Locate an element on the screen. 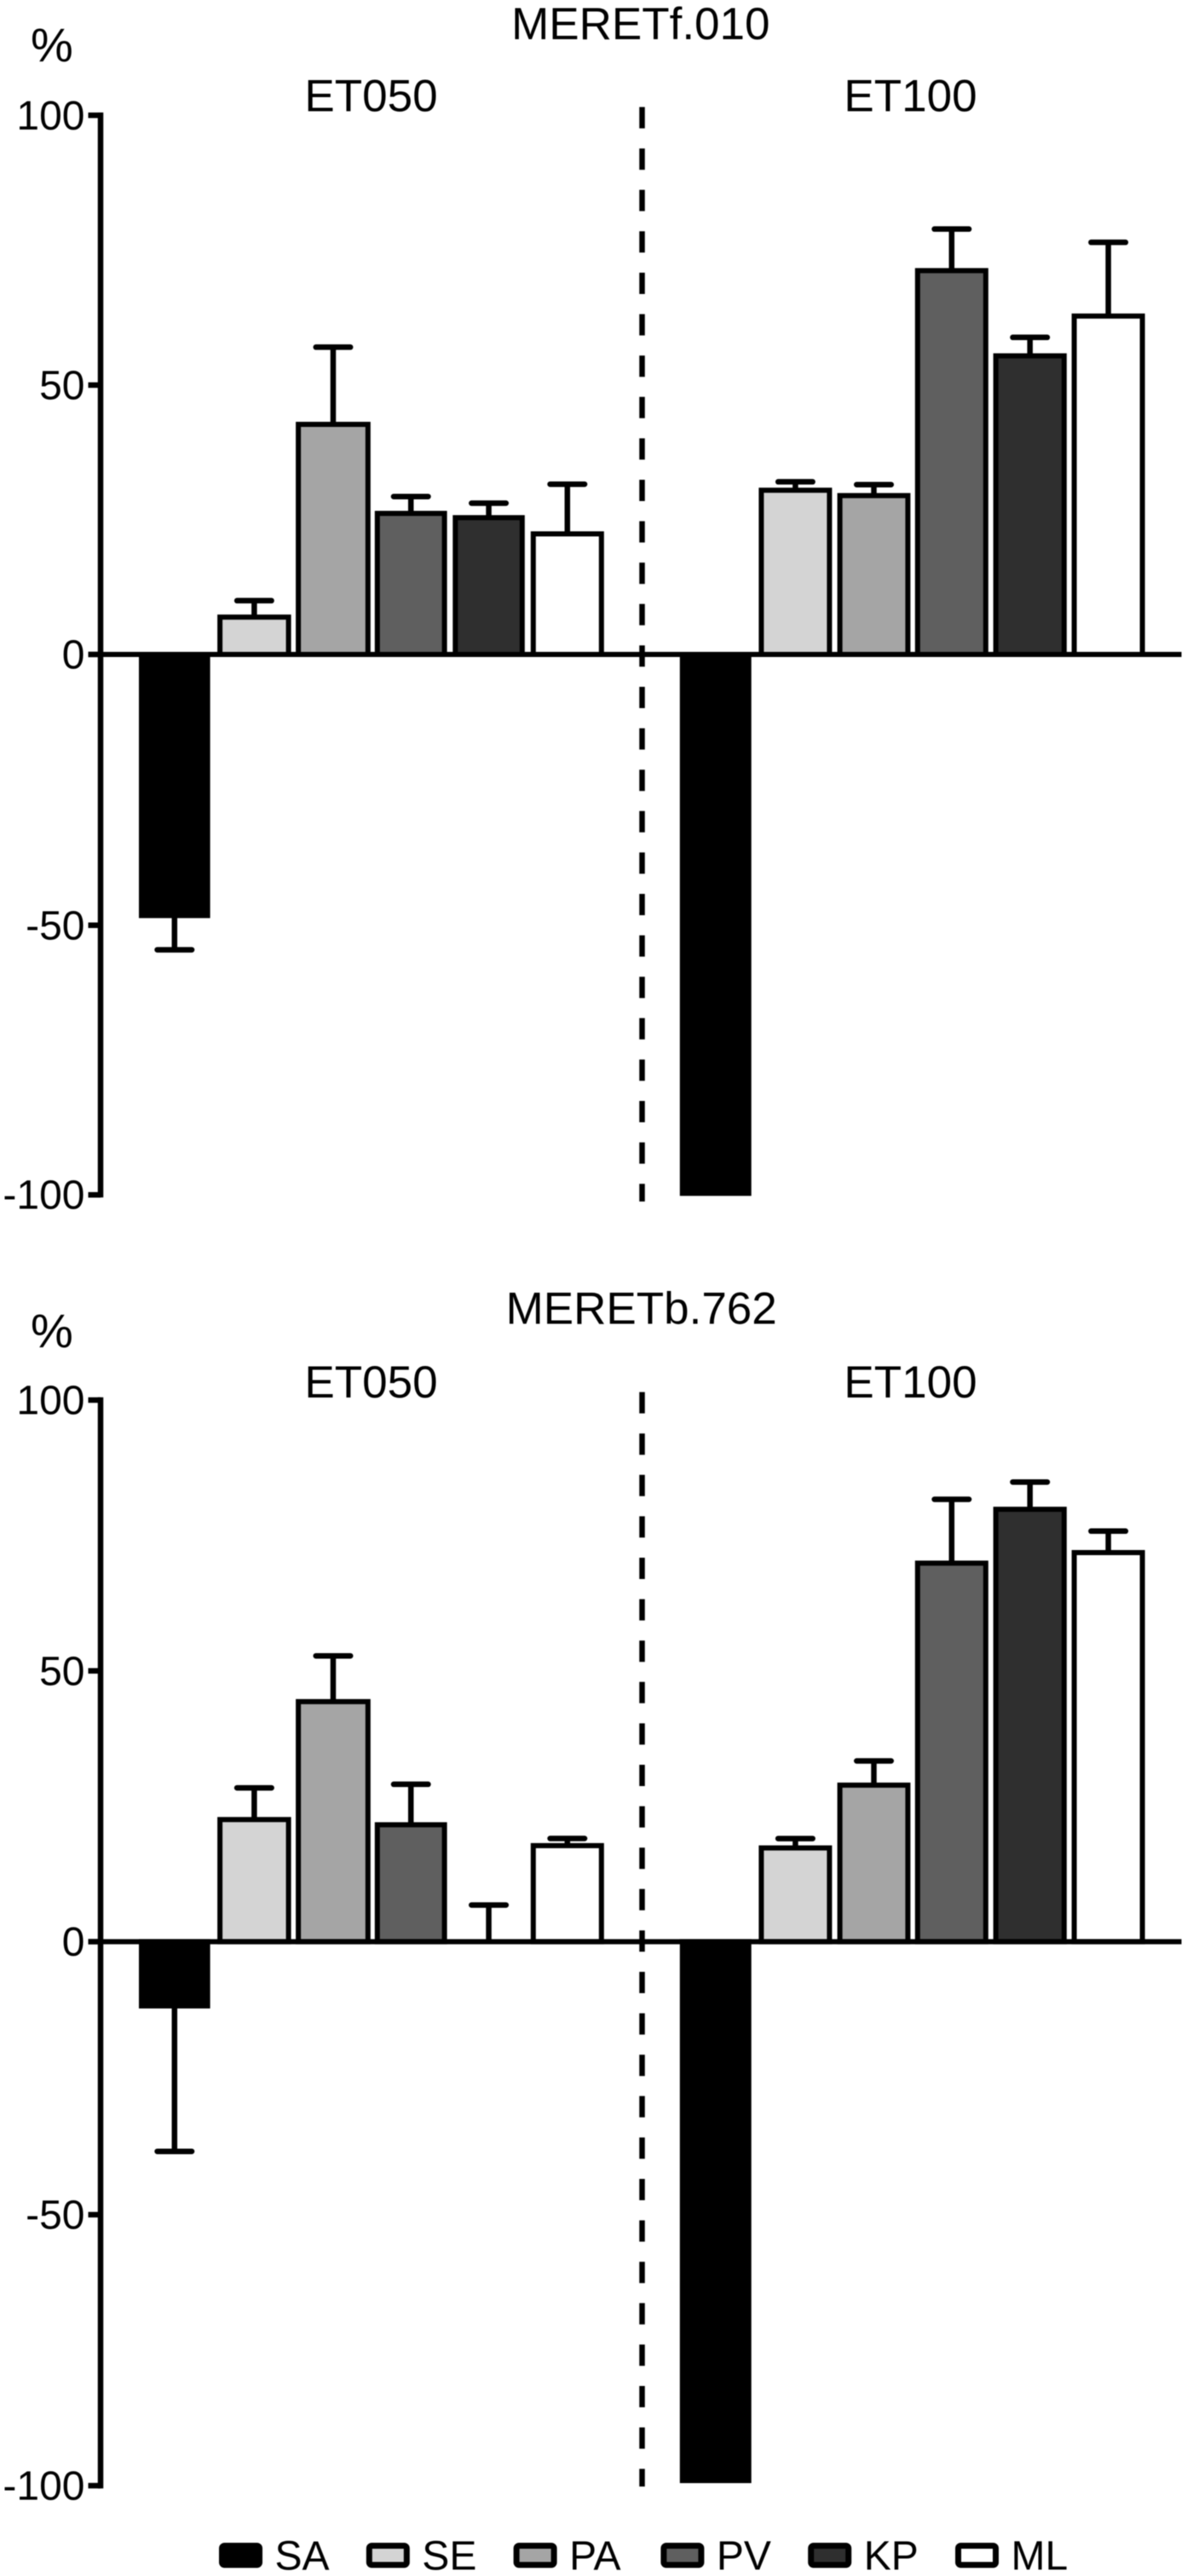 The width and height of the screenshot is (1193, 2576). svg-text: MERETb.762 is located at coordinates (641, 1309).